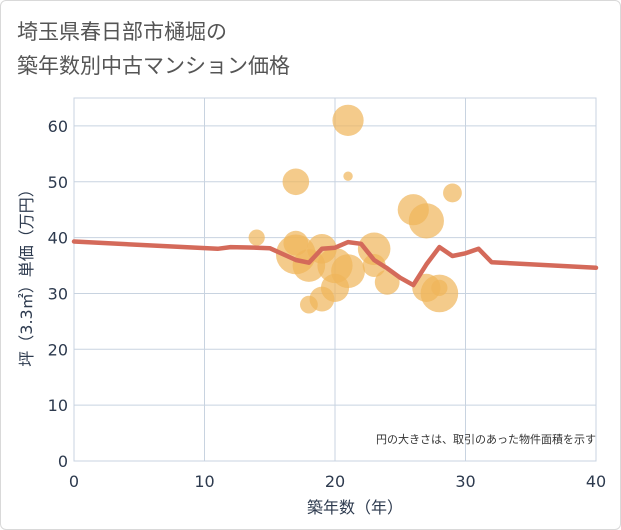  What do you see at coordinates (204, 481) in the screenshot?
I see `x-tick-label: 10` at bounding box center [204, 481].